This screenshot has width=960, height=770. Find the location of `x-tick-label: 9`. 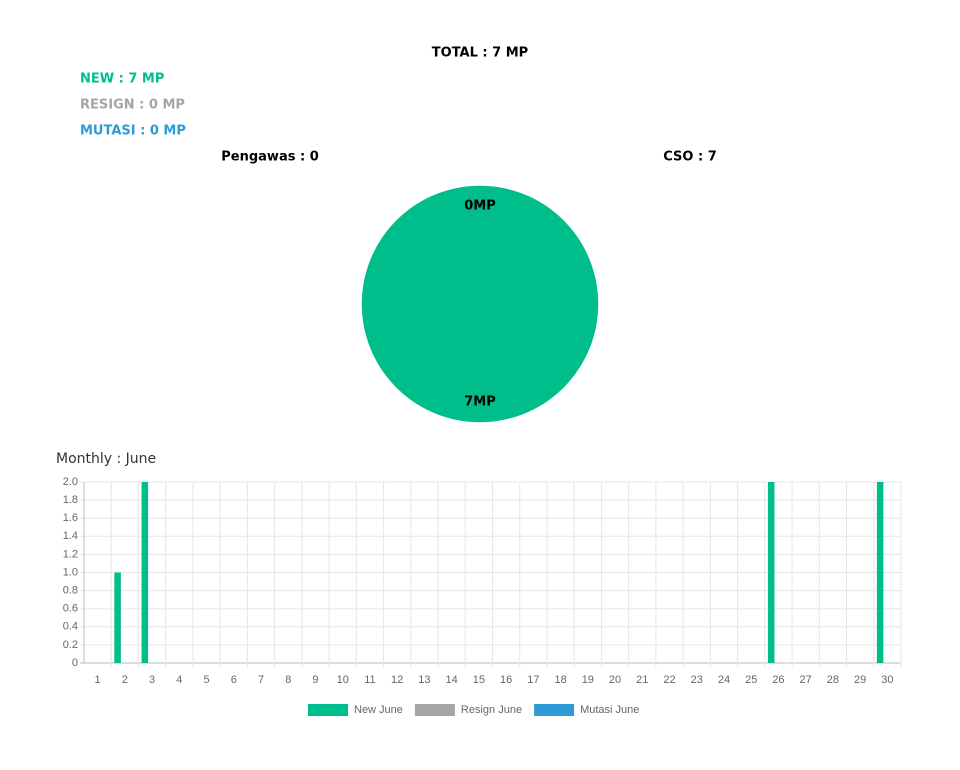

x-tick-label: 9 is located at coordinates (315, 680).